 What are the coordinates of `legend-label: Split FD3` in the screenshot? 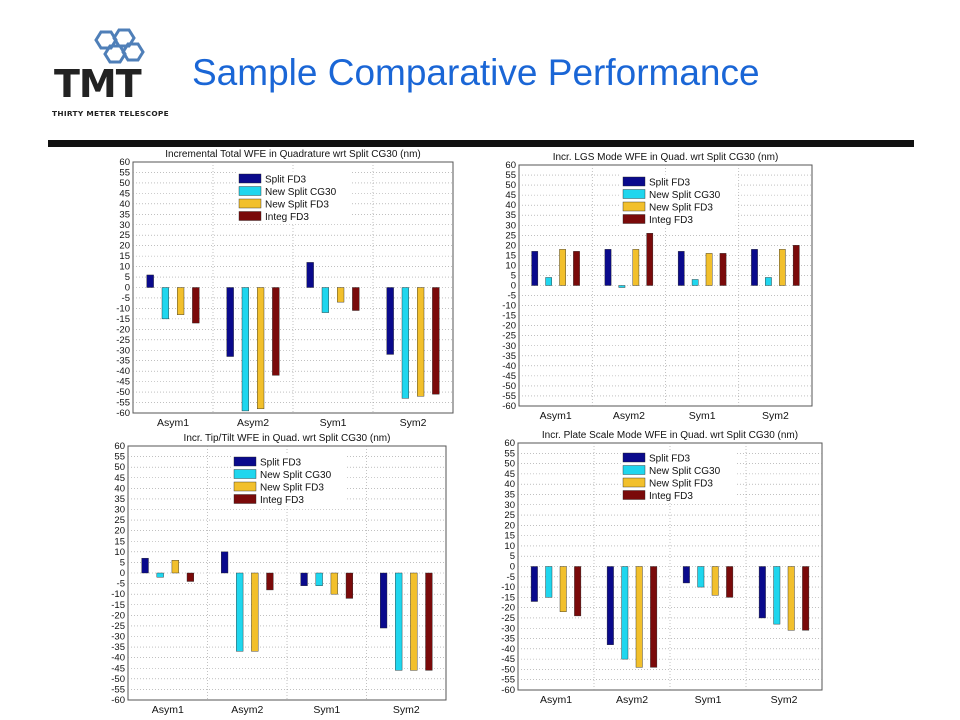 It's located at (281, 463).